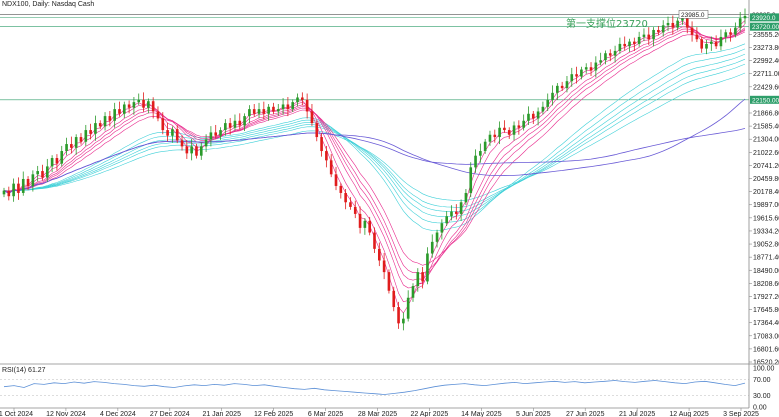 The width and height of the screenshot is (779, 417). Describe the element at coordinates (374, 387) in the screenshot. I see `rsi-indicator` at that location.